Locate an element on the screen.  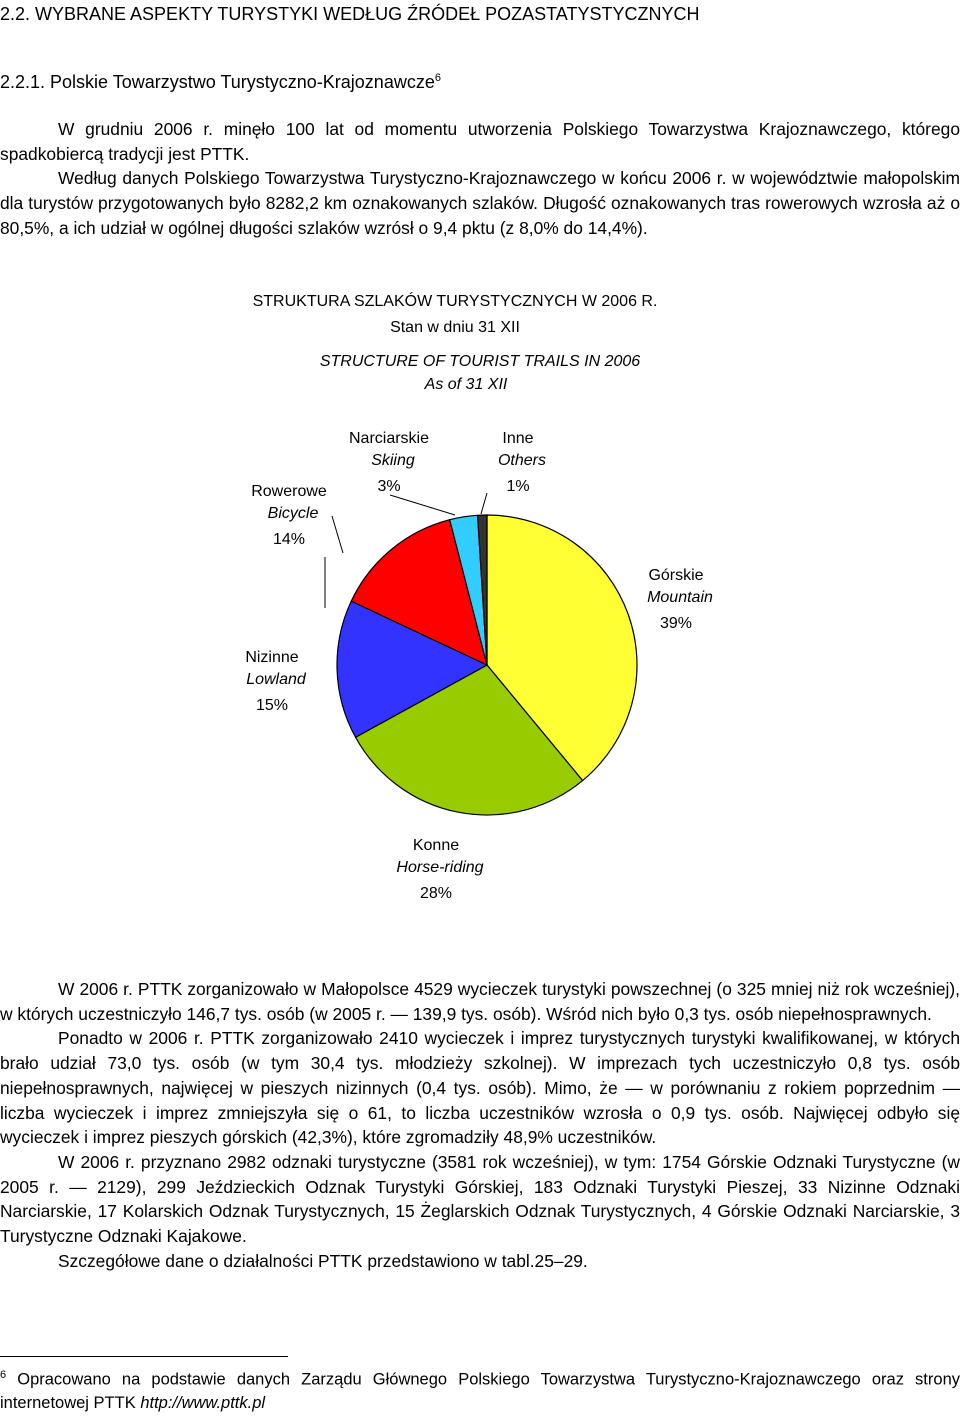
slice-label: Rowerowe is located at coordinates (289, 491).